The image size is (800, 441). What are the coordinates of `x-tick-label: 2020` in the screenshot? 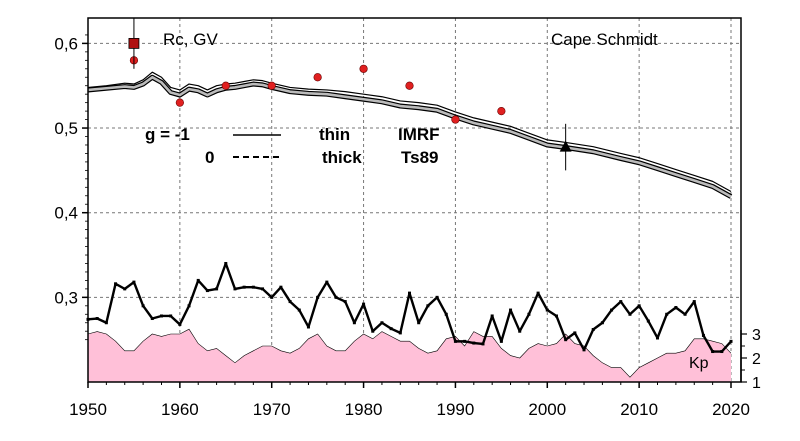 It's located at (731, 409).